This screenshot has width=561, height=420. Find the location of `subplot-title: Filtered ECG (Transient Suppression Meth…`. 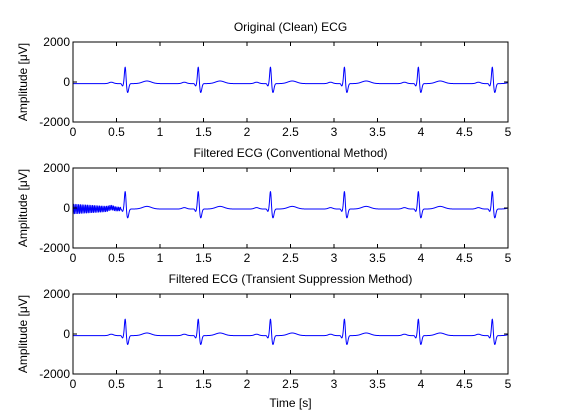

subplot-title: Filtered ECG (Transient Suppression Meth… is located at coordinates (291, 279).